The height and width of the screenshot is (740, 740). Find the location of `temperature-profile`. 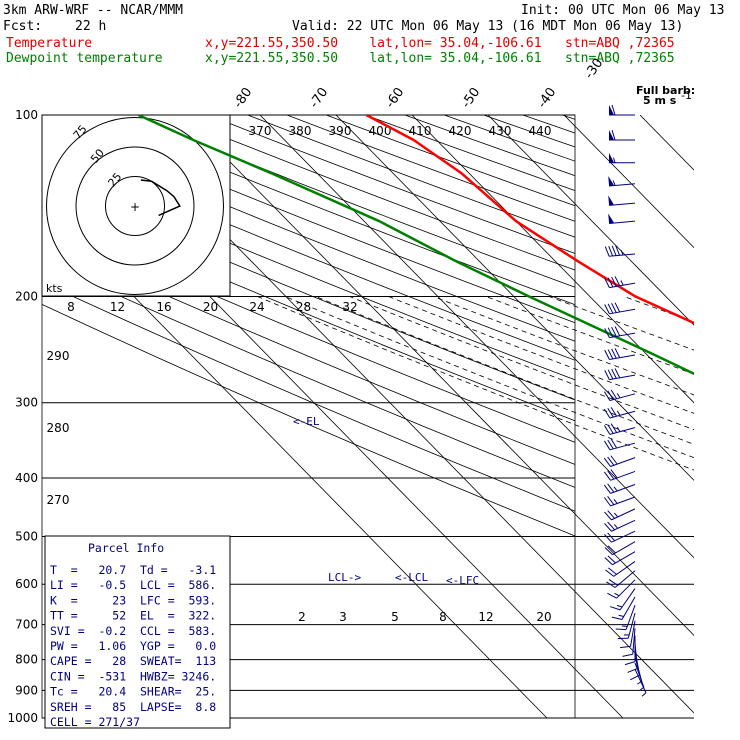

temperature-profile is located at coordinates (529, 220).